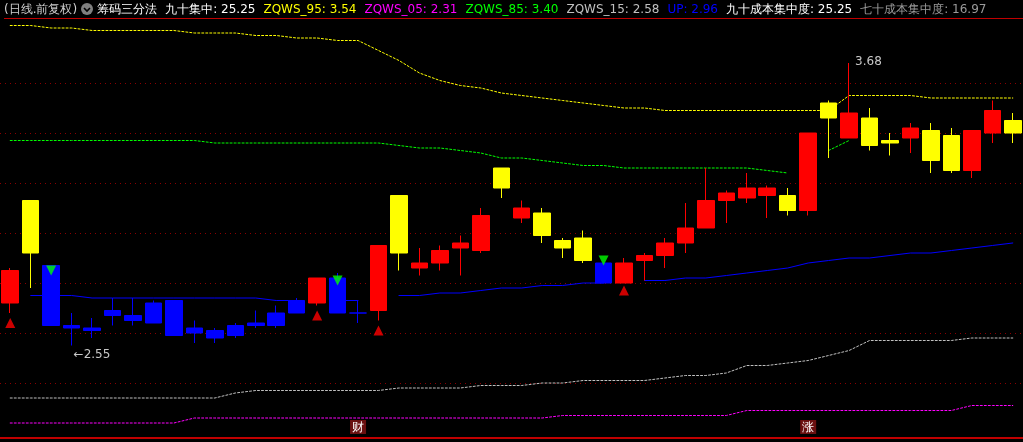  Describe the element at coordinates (210, 9) in the screenshot. I see `text: 九十集中: 25.25` at that location.